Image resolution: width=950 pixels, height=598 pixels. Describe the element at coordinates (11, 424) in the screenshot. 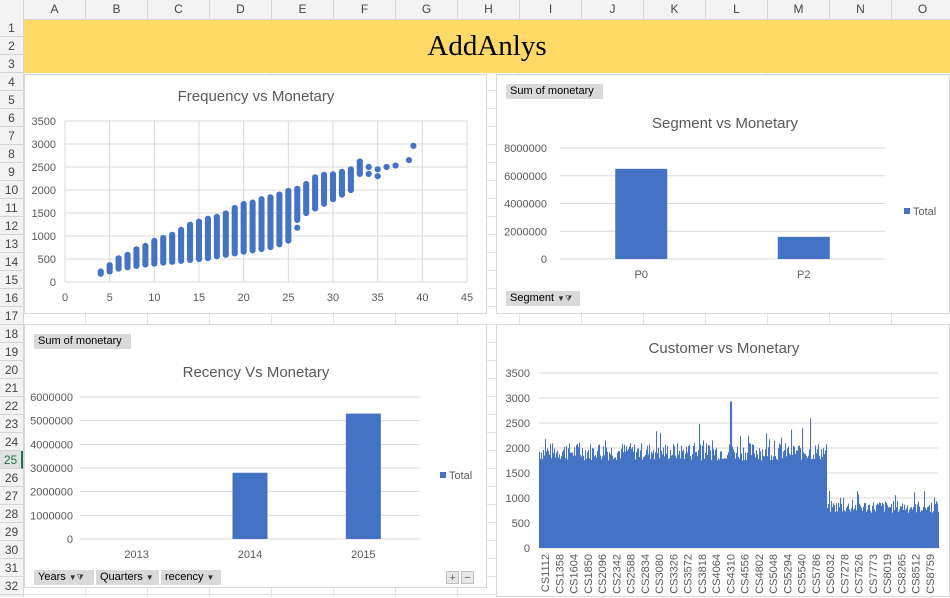

I see `row-header-23: 23` at that location.